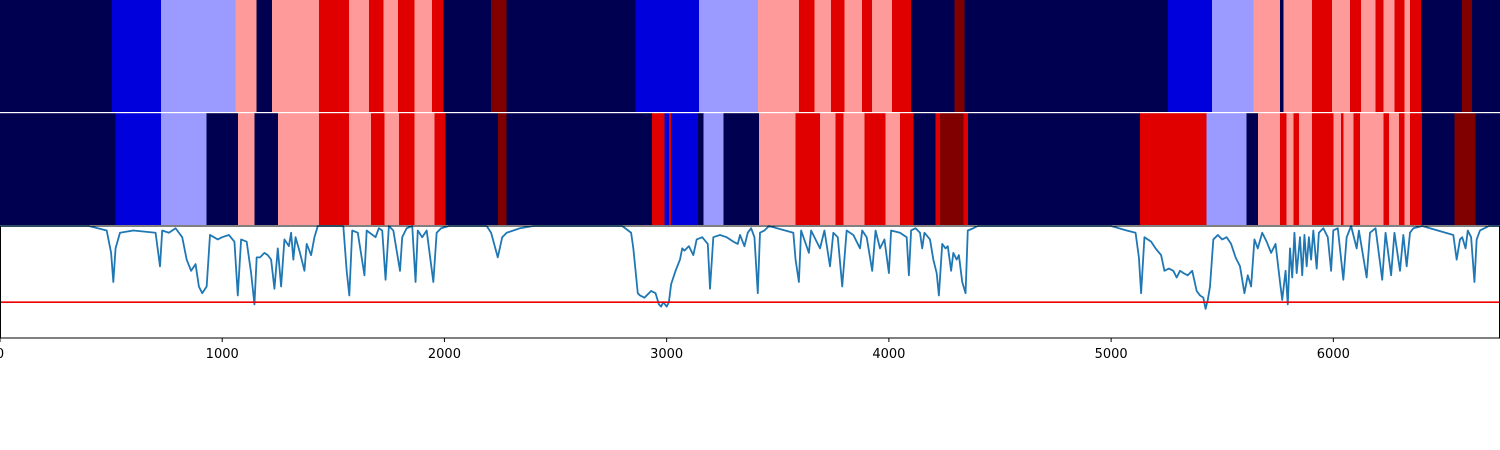 The height and width of the screenshot is (450, 1500). I want to click on x-tick-label: 2000, so click(444, 354).